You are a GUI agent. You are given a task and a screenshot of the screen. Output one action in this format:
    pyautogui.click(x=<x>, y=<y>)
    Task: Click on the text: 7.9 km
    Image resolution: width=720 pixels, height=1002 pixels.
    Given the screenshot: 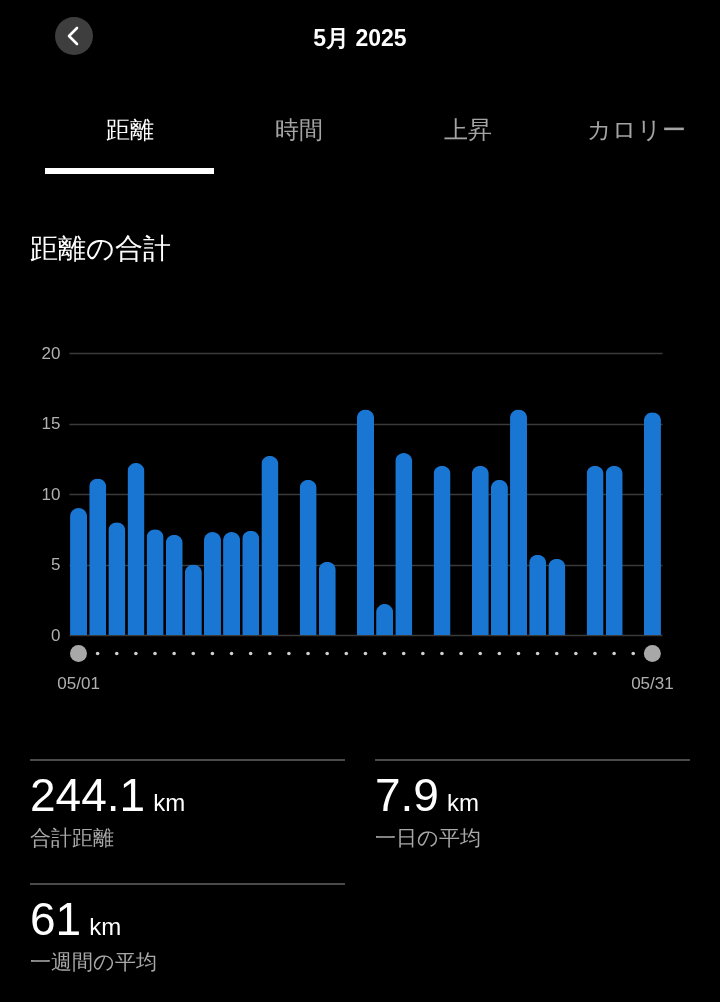 What is the action you would take?
    pyautogui.click(x=427, y=795)
    